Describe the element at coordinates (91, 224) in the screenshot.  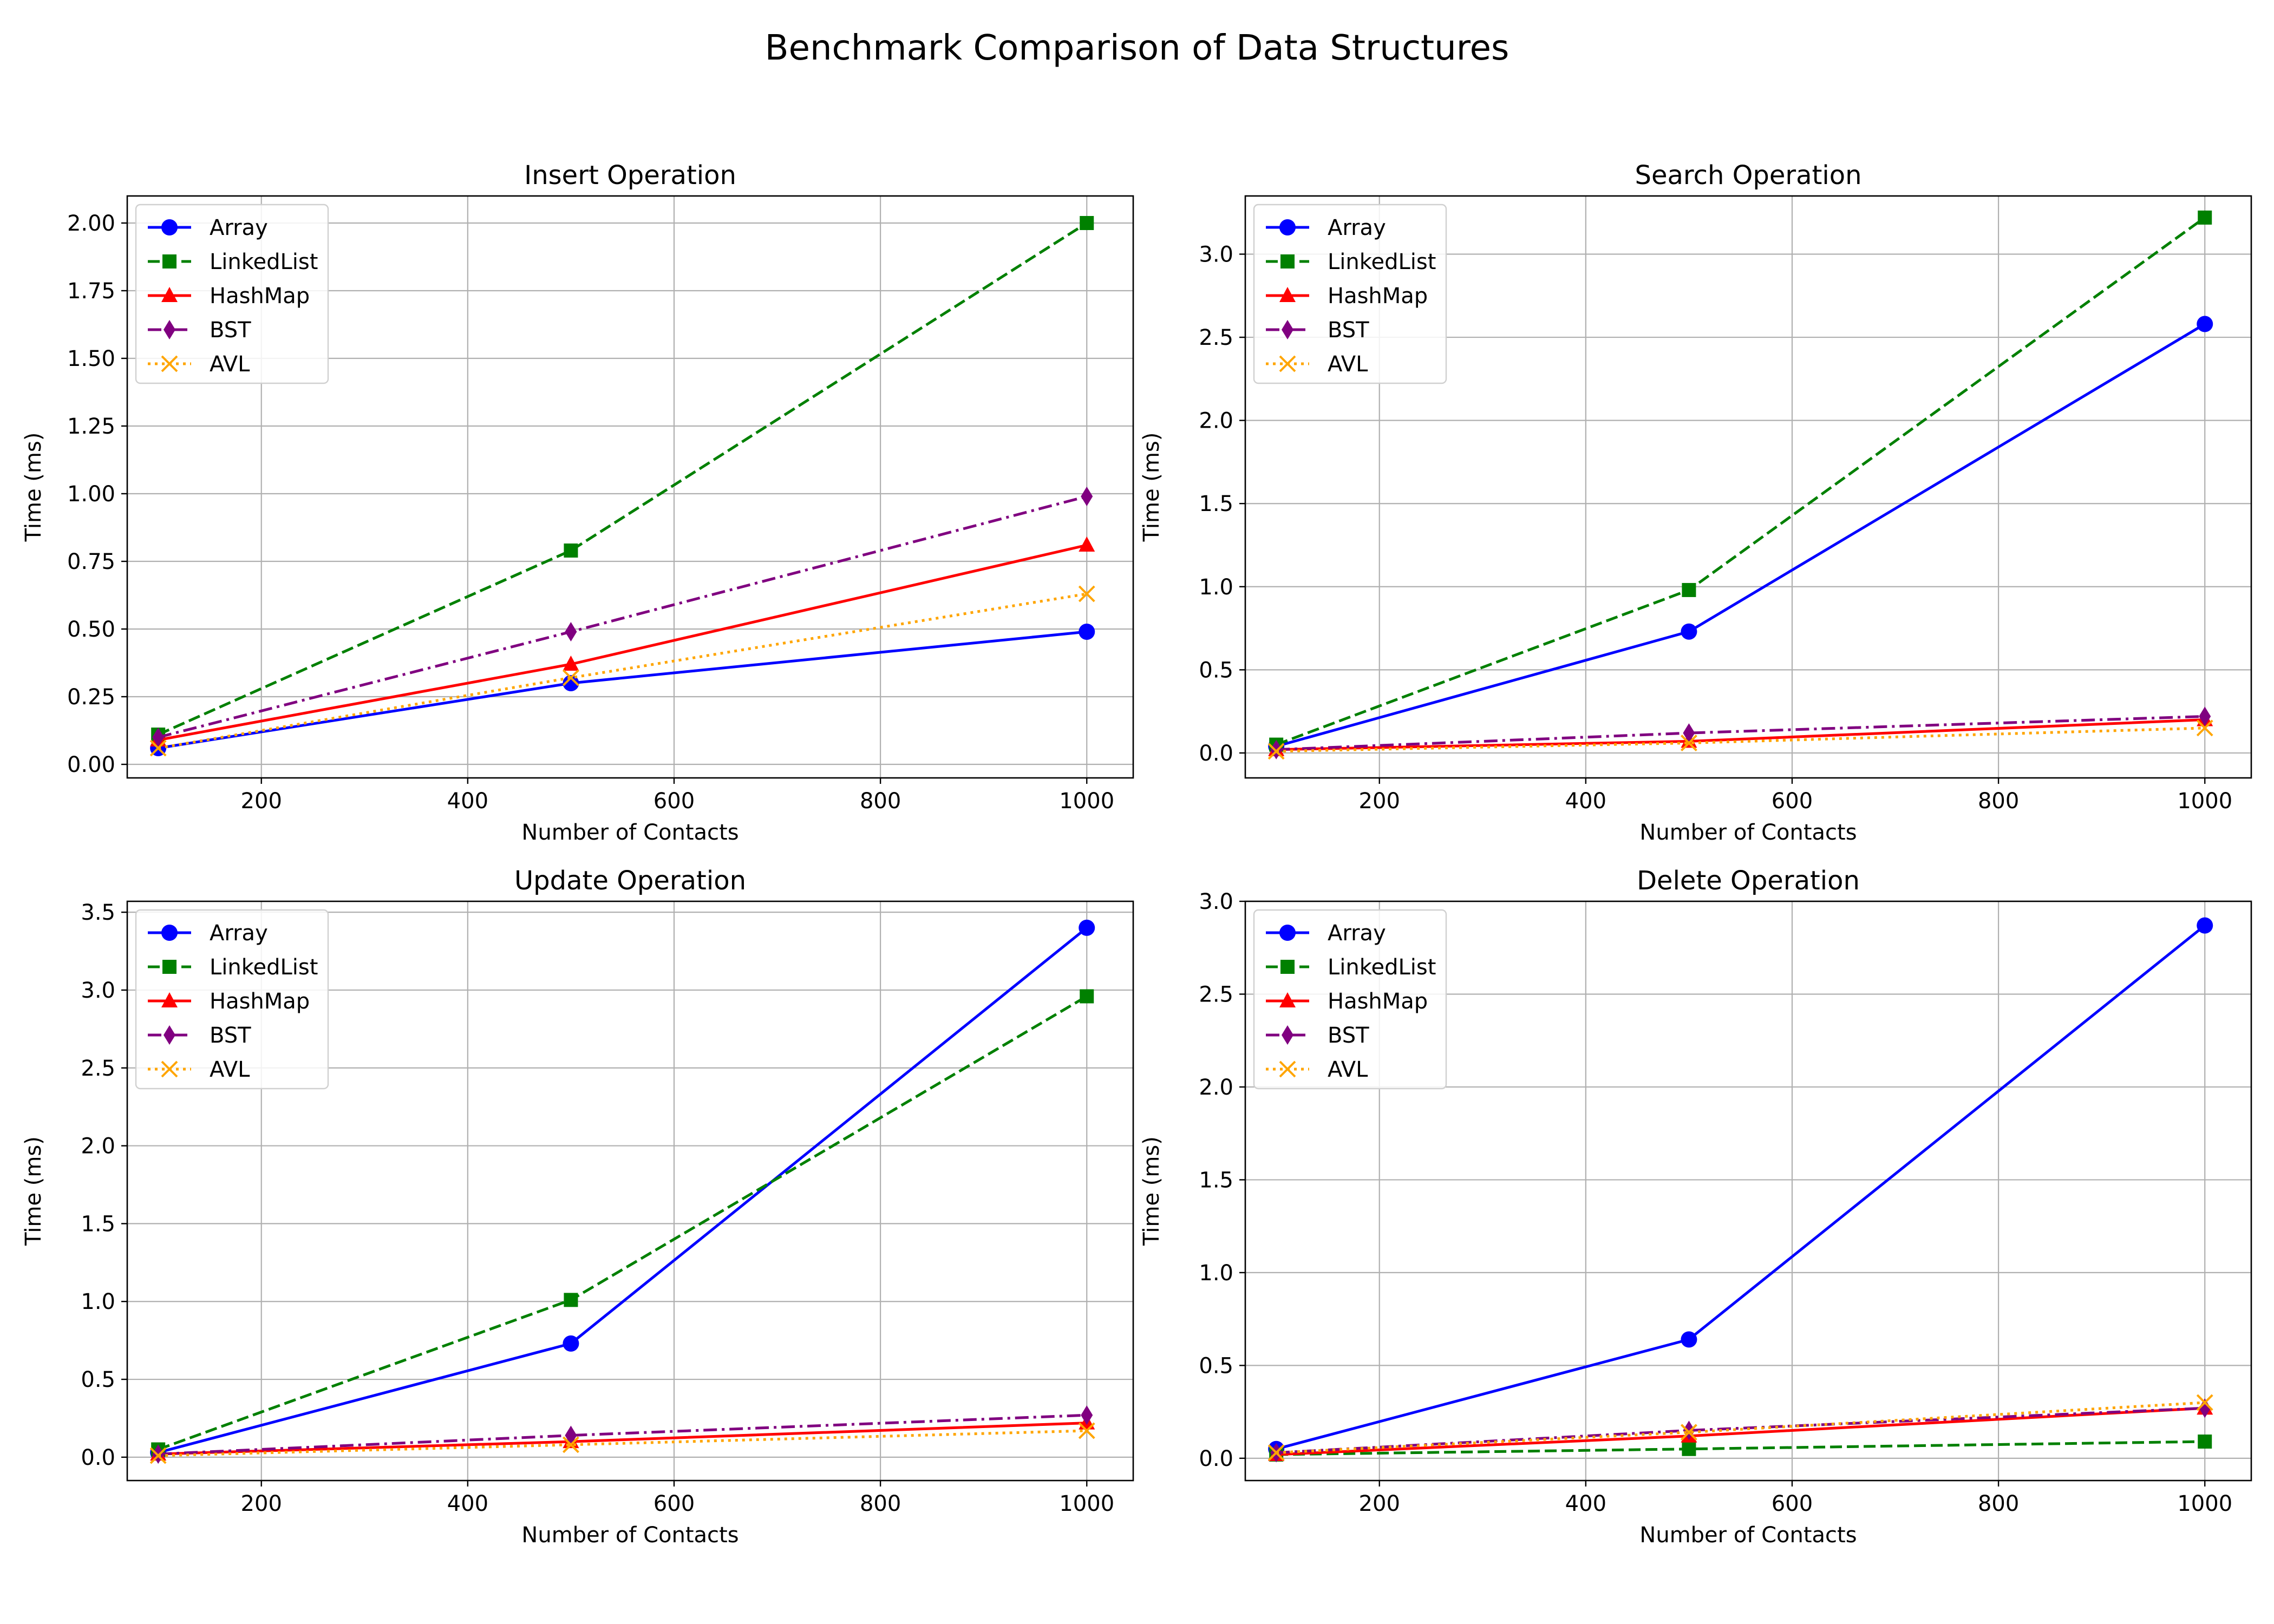
I see `y-tick-label: 2.00` at that location.